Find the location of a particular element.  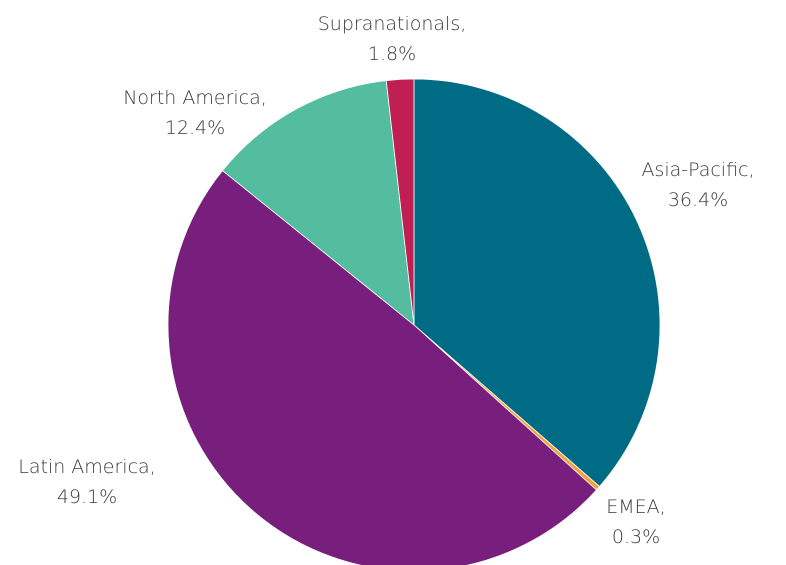

label-emea-name: EMEA, is located at coordinates (635, 507).